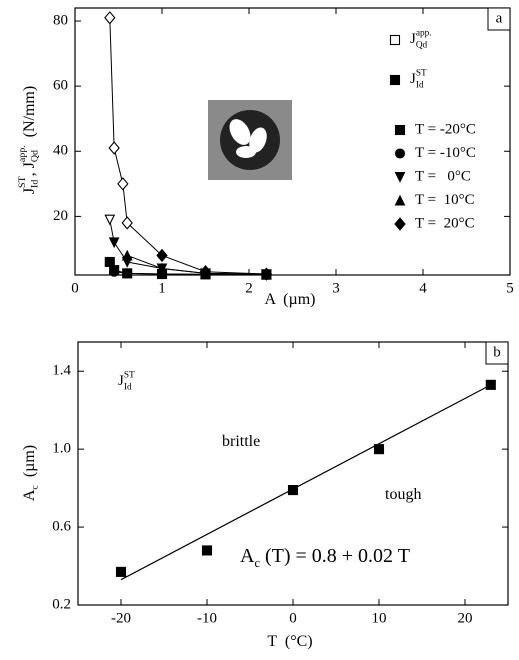  Describe the element at coordinates (249, 288) in the screenshot. I see `x-tick-label: 2` at that location.